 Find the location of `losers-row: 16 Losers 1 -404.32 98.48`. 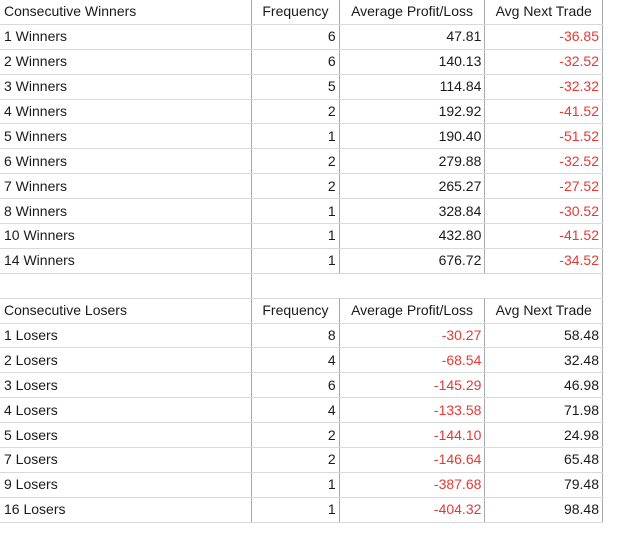

losers-row: 16 Losers 1 -404.32 98.48 is located at coordinates (301, 510).